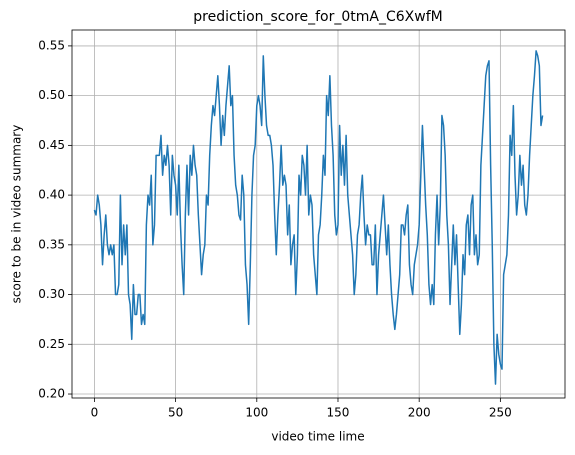 The height and width of the screenshot is (455, 575). I want to click on y-tick-label: 0.35, so click(51, 244).